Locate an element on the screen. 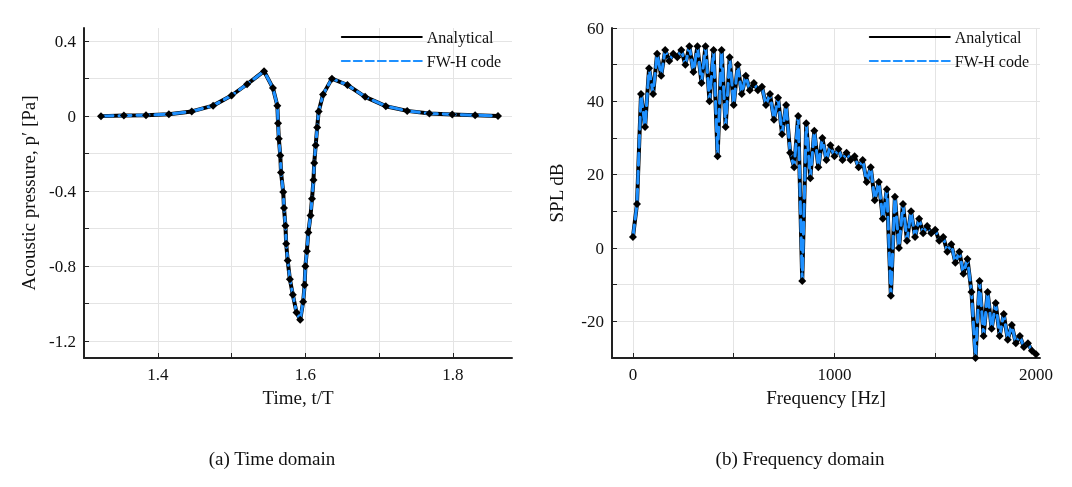 The width and height of the screenshot is (1072, 487). x-tick-label: 0 is located at coordinates (633, 374).